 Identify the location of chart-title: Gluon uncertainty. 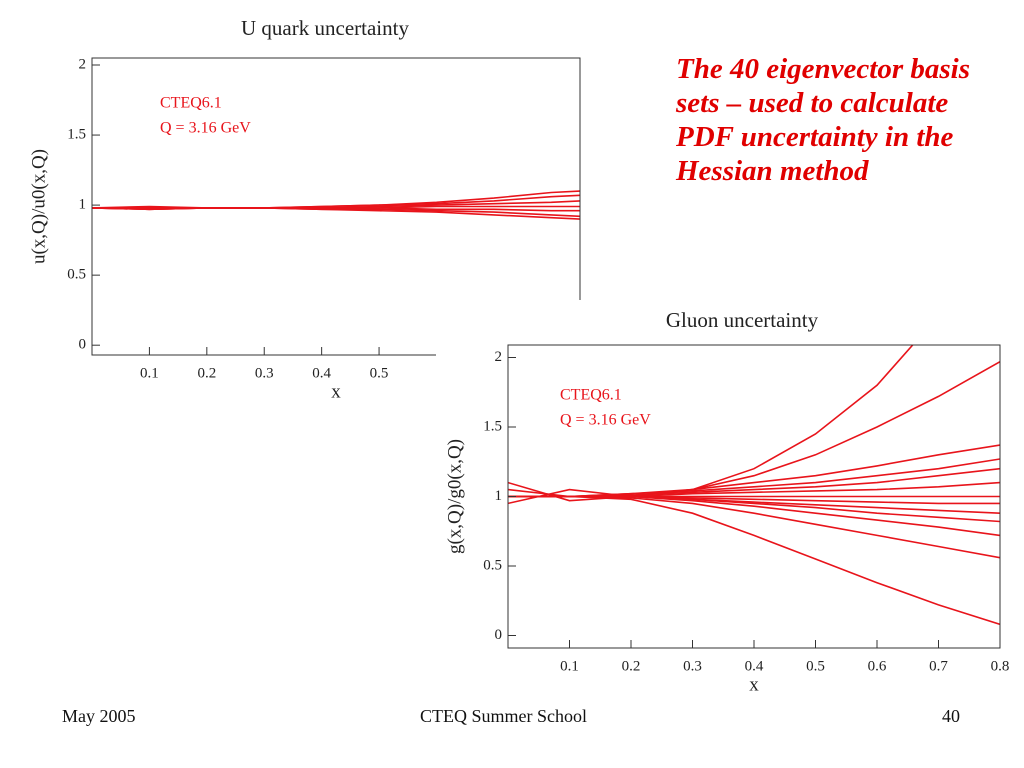
(742, 320).